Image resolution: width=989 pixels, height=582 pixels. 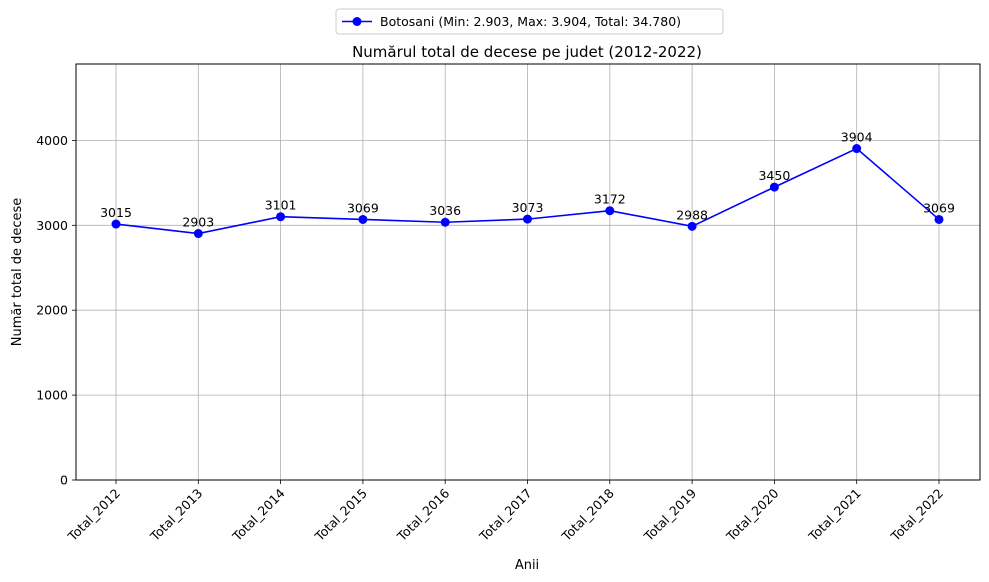 What do you see at coordinates (52, 310) in the screenshot?
I see `y-tick-label: 2000` at bounding box center [52, 310].